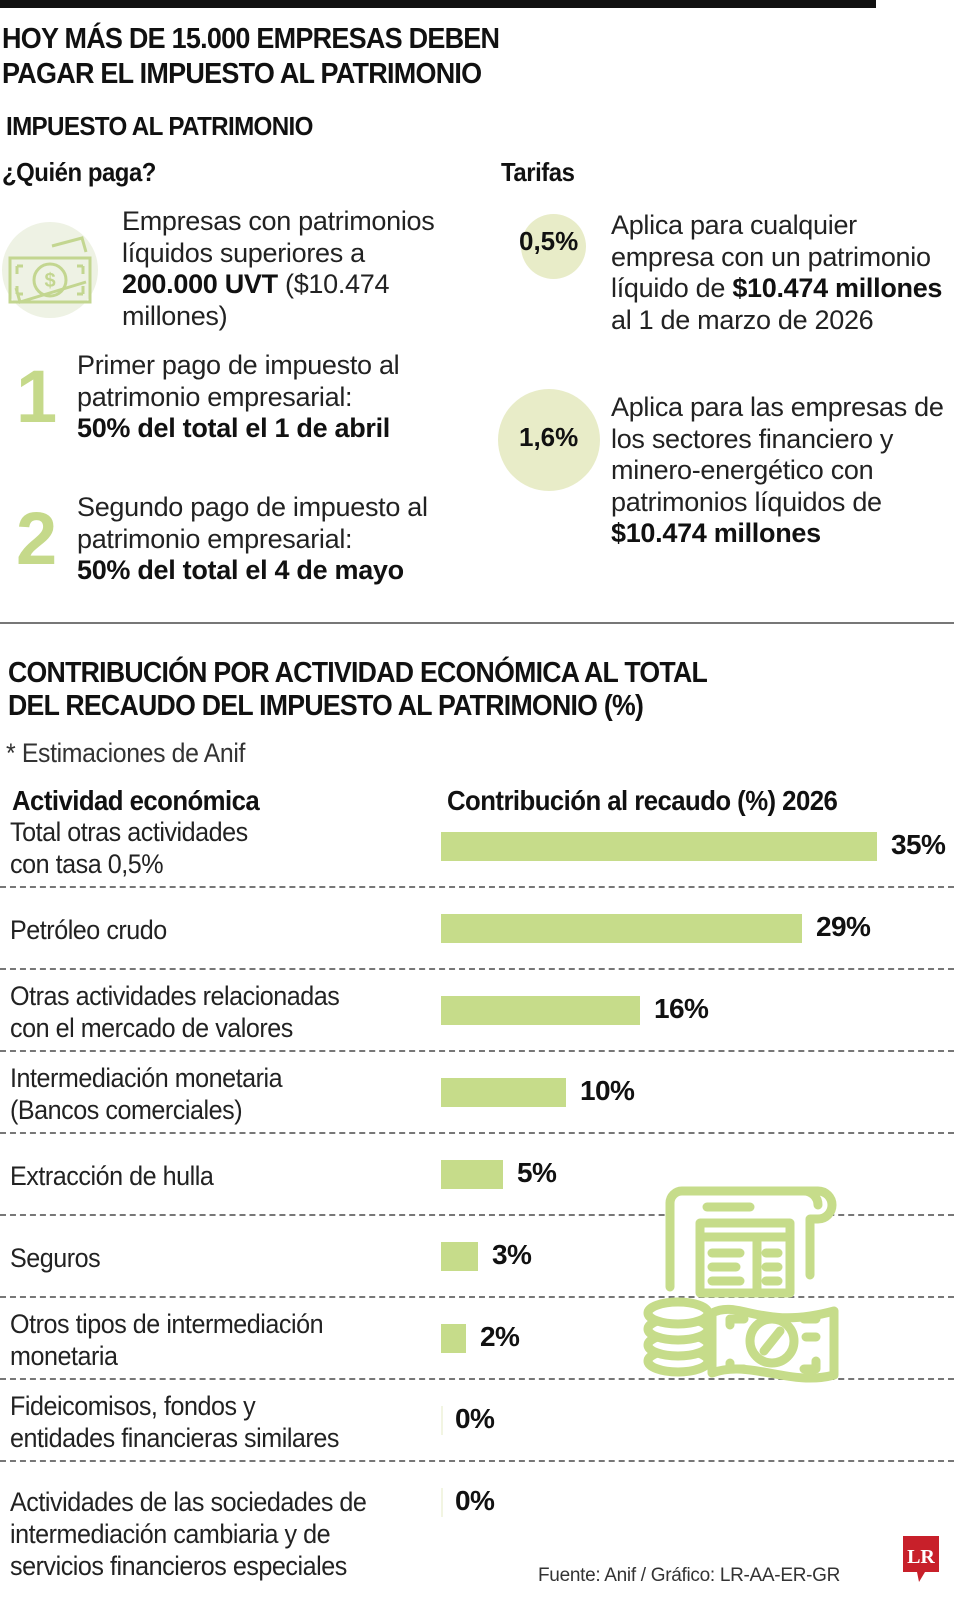 The height and width of the screenshot is (1600, 954). Describe the element at coordinates (136, 800) in the screenshot. I see `column-header-activity: Actividad económica` at that location.